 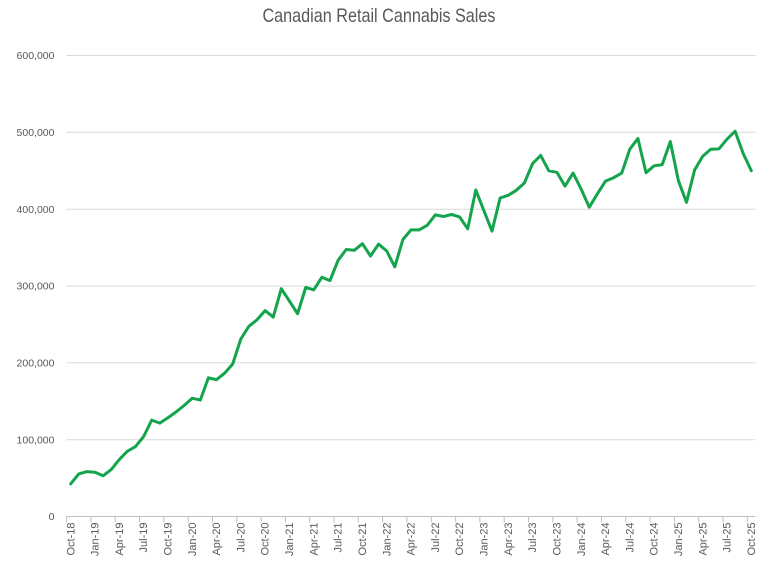 I want to click on svg-text: Jan-21, so click(x=290, y=540).